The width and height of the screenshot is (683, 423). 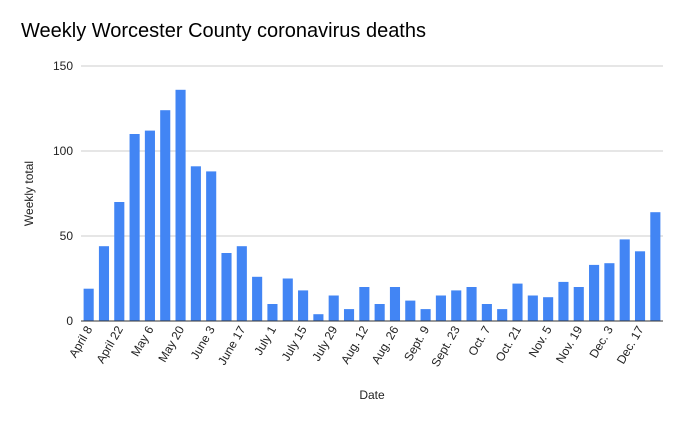 What do you see at coordinates (372, 395) in the screenshot?
I see `x-axis-label: Date` at bounding box center [372, 395].